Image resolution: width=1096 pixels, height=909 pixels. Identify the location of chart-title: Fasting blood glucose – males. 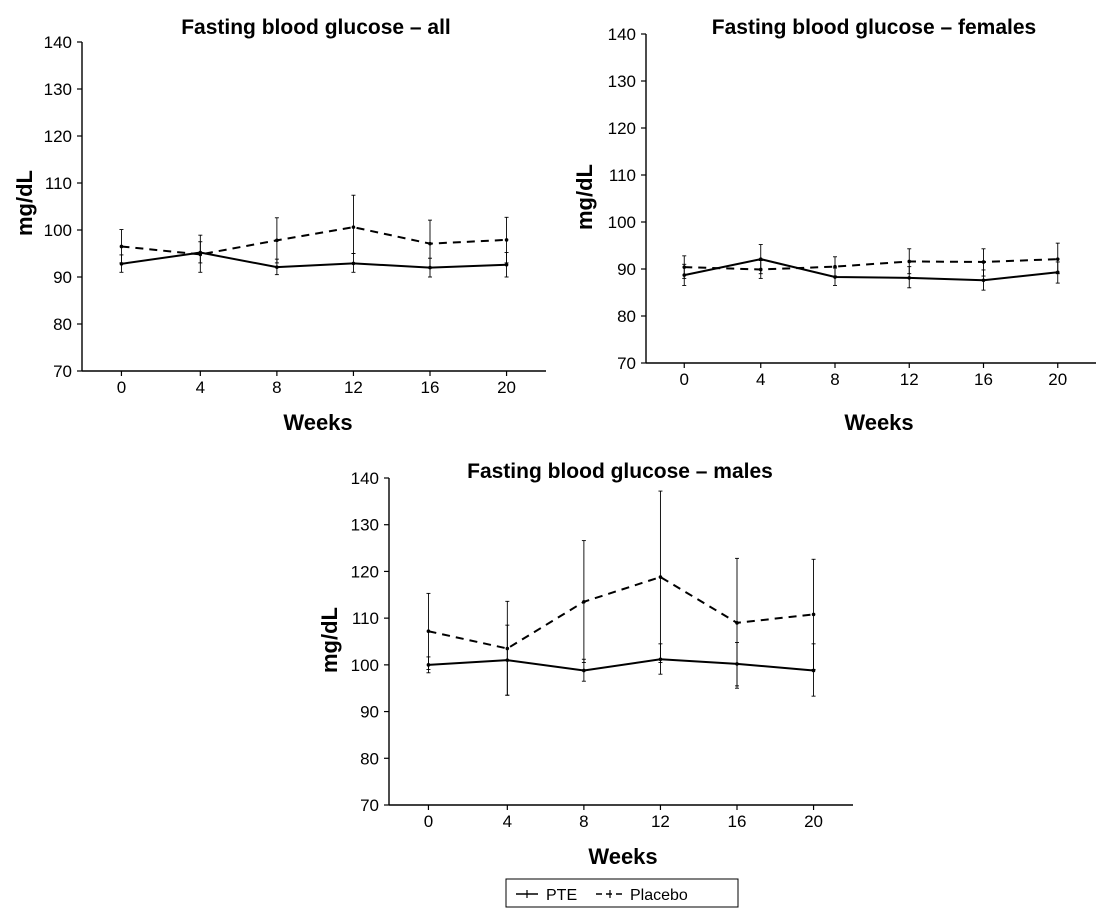
(620, 471).